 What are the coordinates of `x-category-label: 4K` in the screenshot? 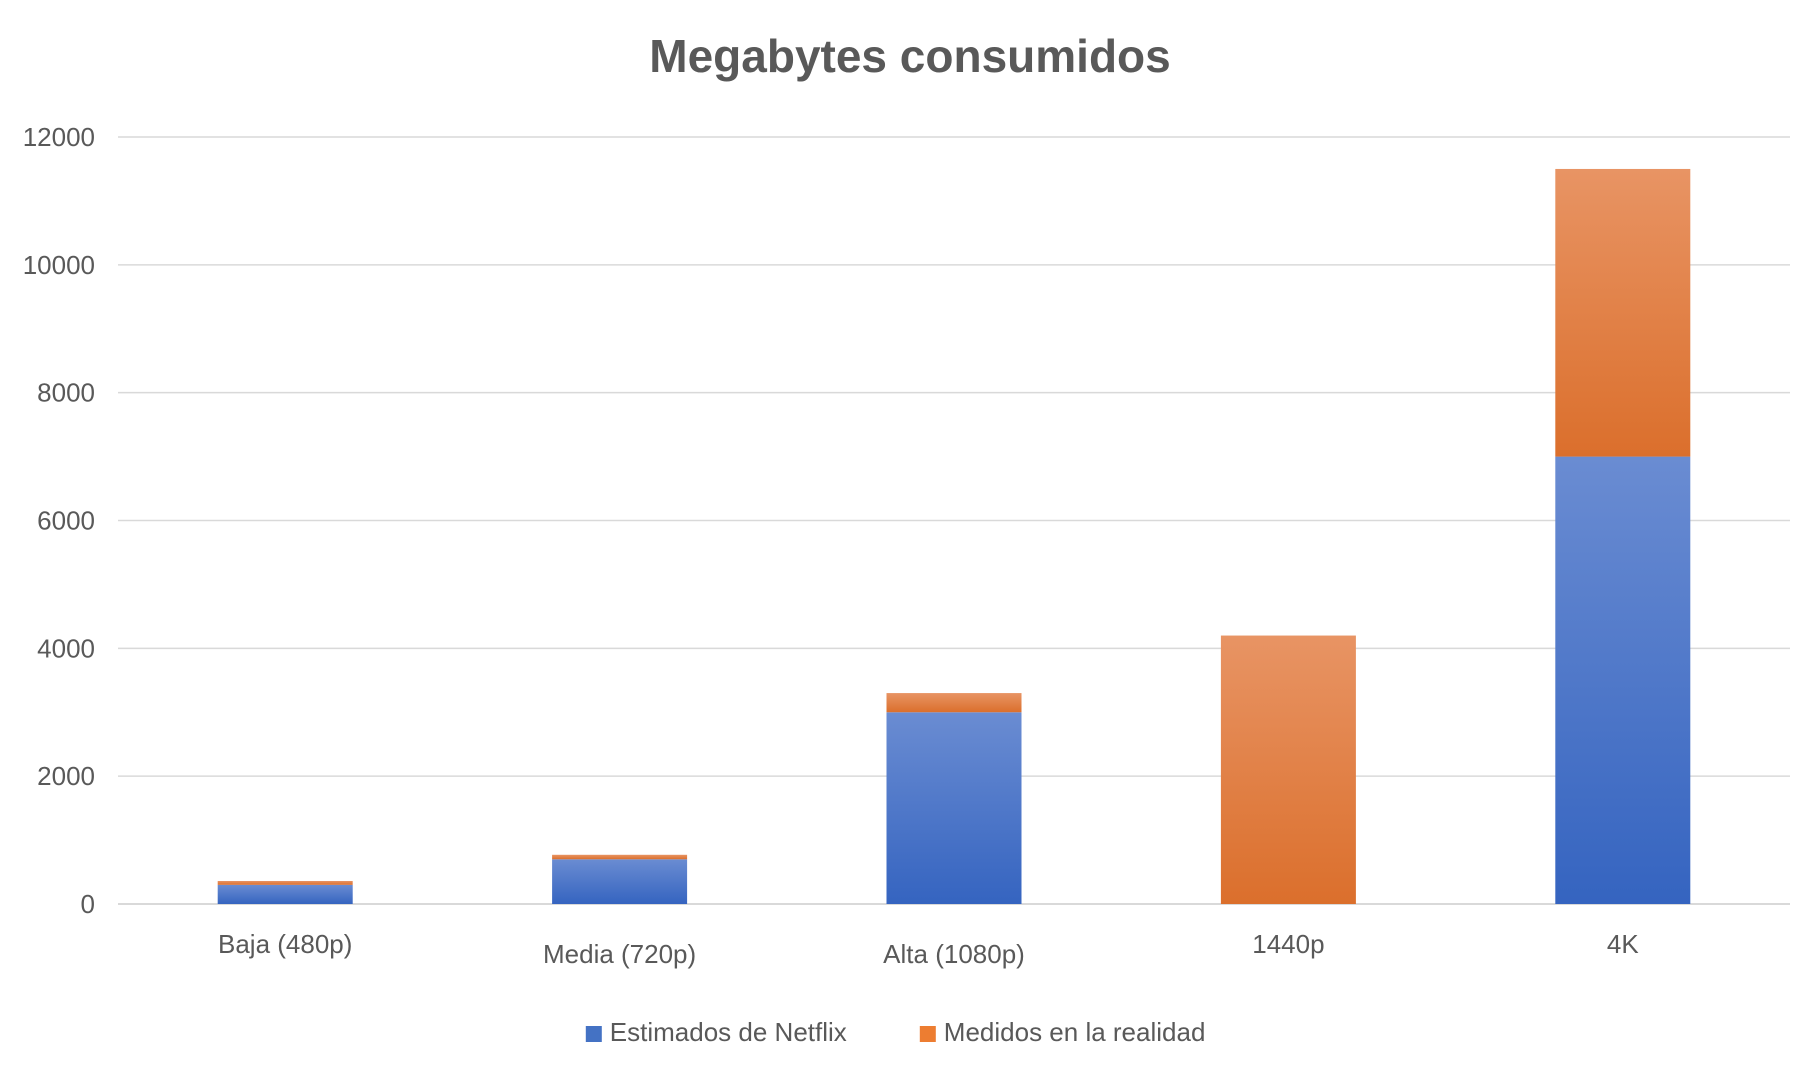 It's located at (1623, 944).